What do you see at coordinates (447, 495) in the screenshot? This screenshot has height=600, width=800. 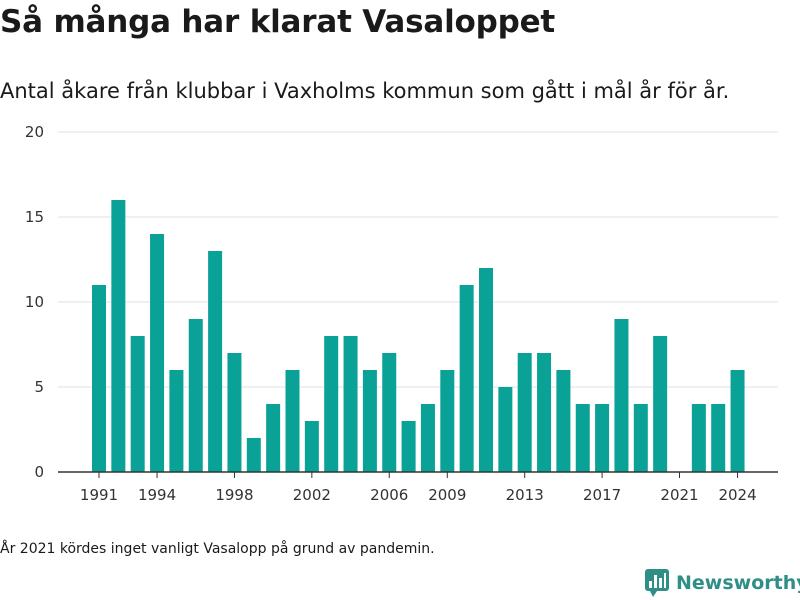 I see `x-tick-label: 2009` at bounding box center [447, 495].